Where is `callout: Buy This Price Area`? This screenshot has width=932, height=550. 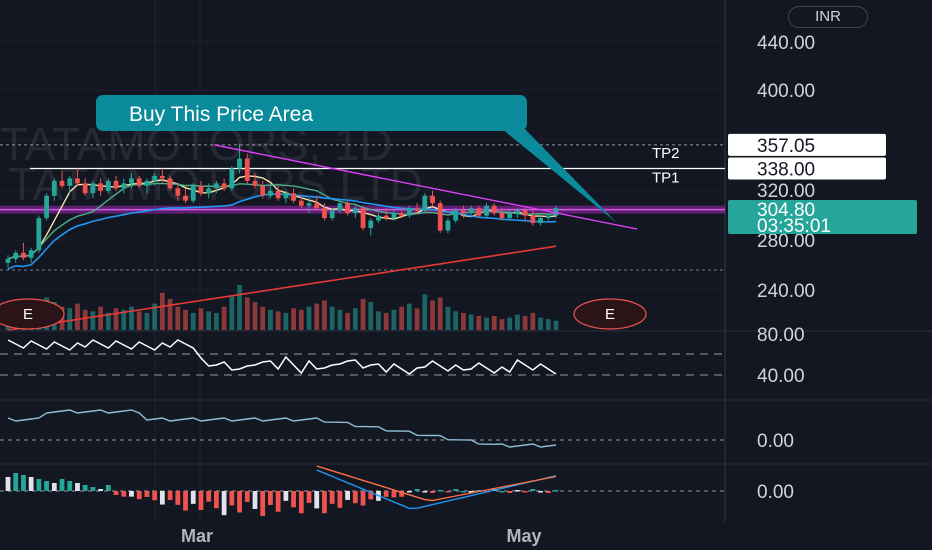 callout: Buy This Price Area is located at coordinates (356, 159).